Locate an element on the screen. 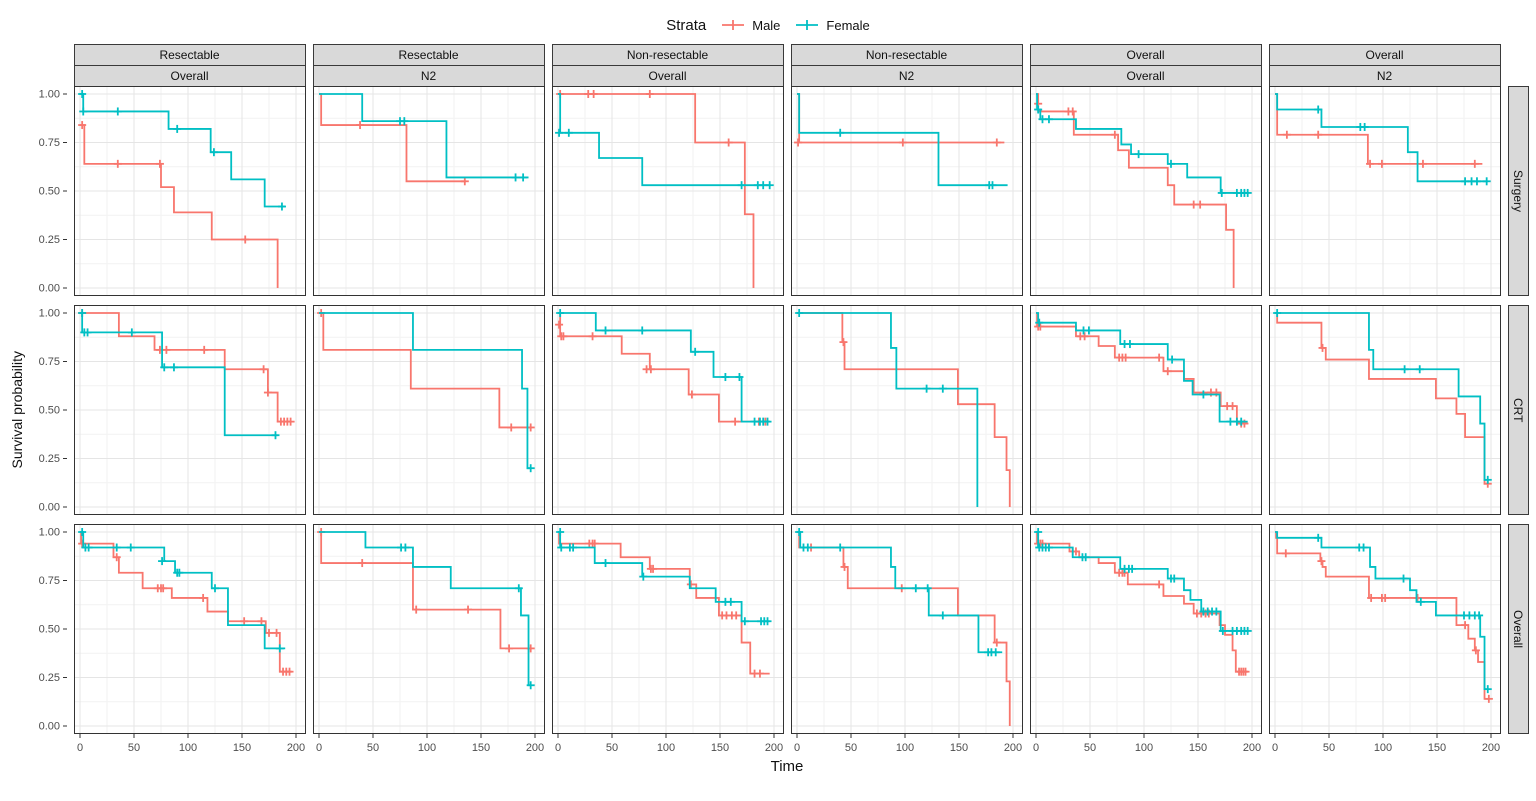 The width and height of the screenshot is (1536, 801). facet-strip-sub-6: N2 is located at coordinates (1384, 76).